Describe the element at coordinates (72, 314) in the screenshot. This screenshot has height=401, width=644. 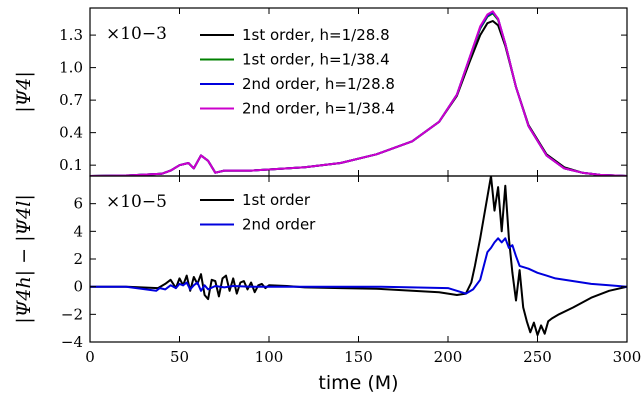
I see `bot-ytick-label: −2` at that location.